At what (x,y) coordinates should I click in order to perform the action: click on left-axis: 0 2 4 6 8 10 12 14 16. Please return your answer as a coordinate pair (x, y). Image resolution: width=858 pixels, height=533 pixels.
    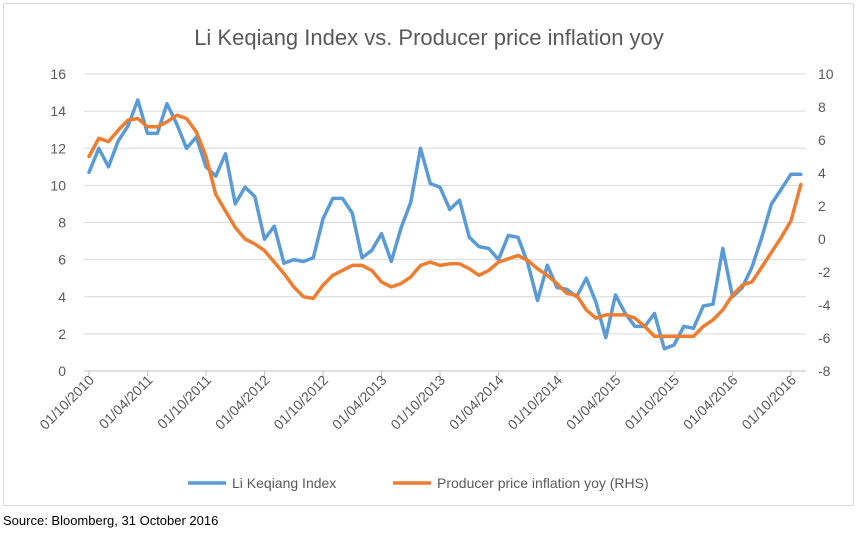
    Looking at the image, I should click on (58, 222).